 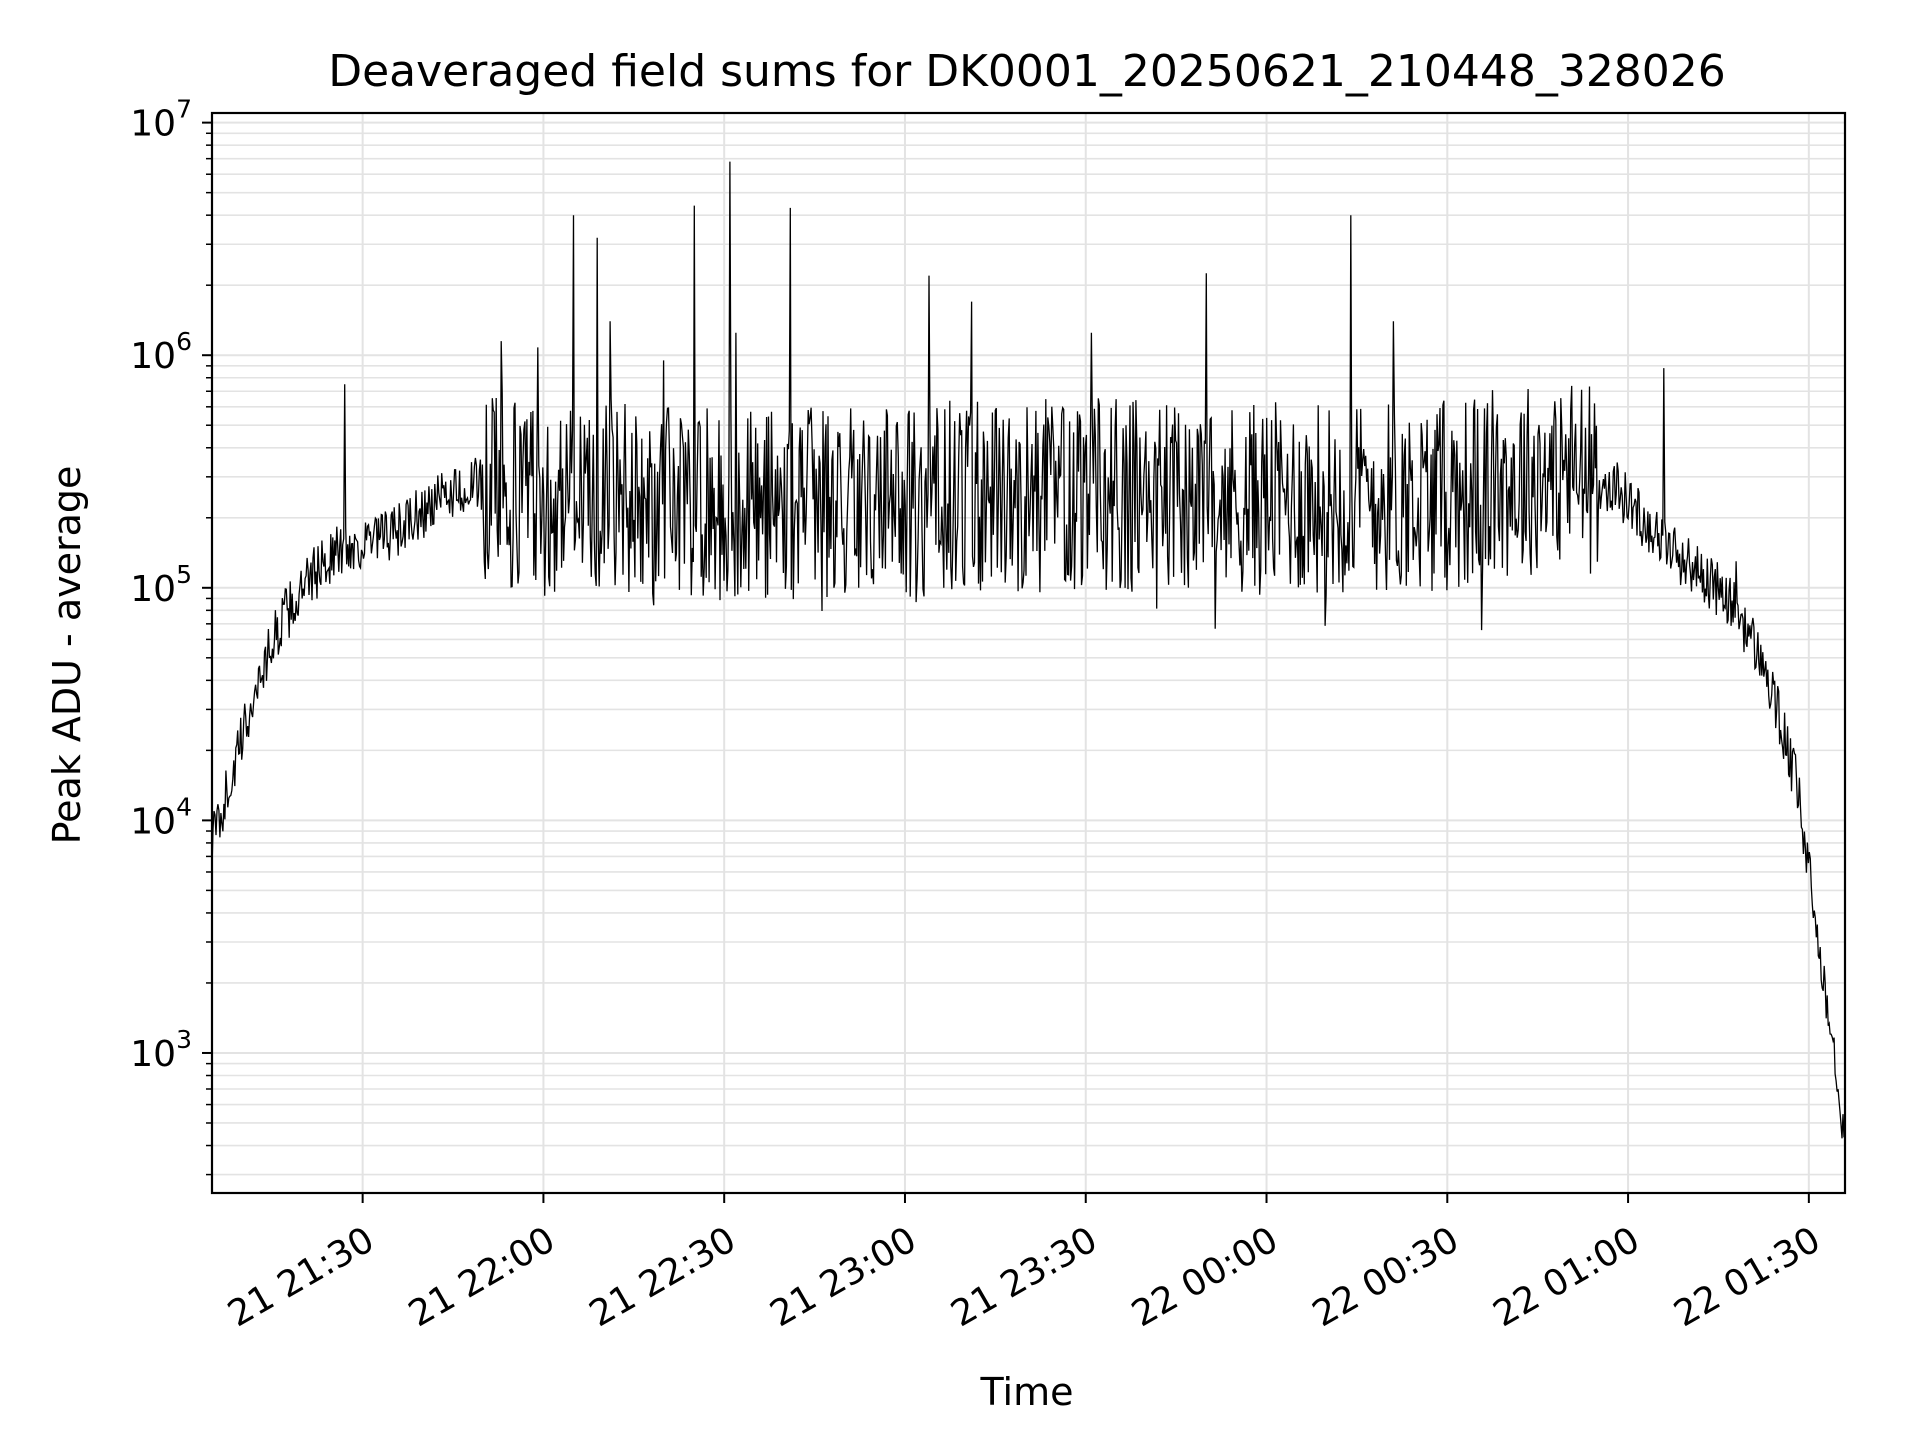 What do you see at coordinates (1027, 1392) in the screenshot?
I see `x-axis-label: Time` at bounding box center [1027, 1392].